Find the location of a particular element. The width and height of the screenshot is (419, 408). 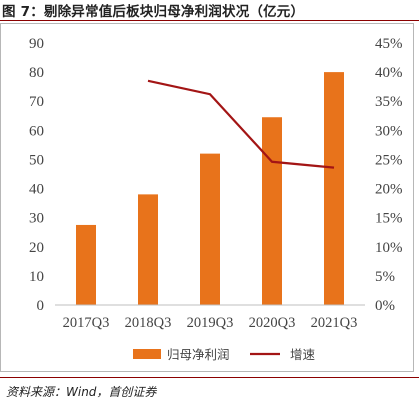

y-left-tick-label: 40 is located at coordinates (36, 190).